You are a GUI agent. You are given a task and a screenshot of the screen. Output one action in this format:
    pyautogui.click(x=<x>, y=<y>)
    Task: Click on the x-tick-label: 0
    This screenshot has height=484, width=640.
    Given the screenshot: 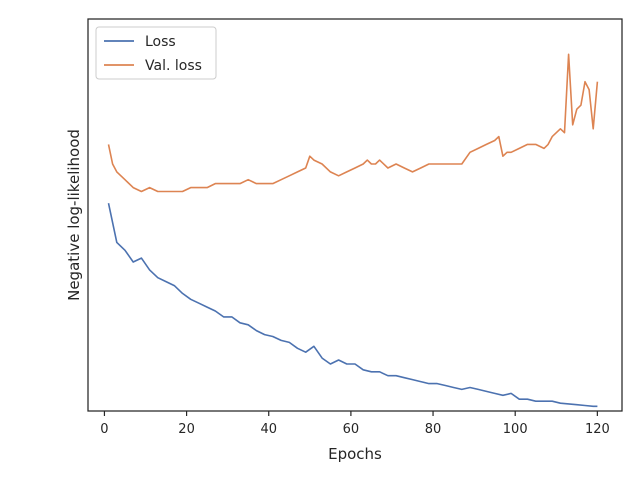 What is the action you would take?
    pyautogui.click(x=104, y=429)
    